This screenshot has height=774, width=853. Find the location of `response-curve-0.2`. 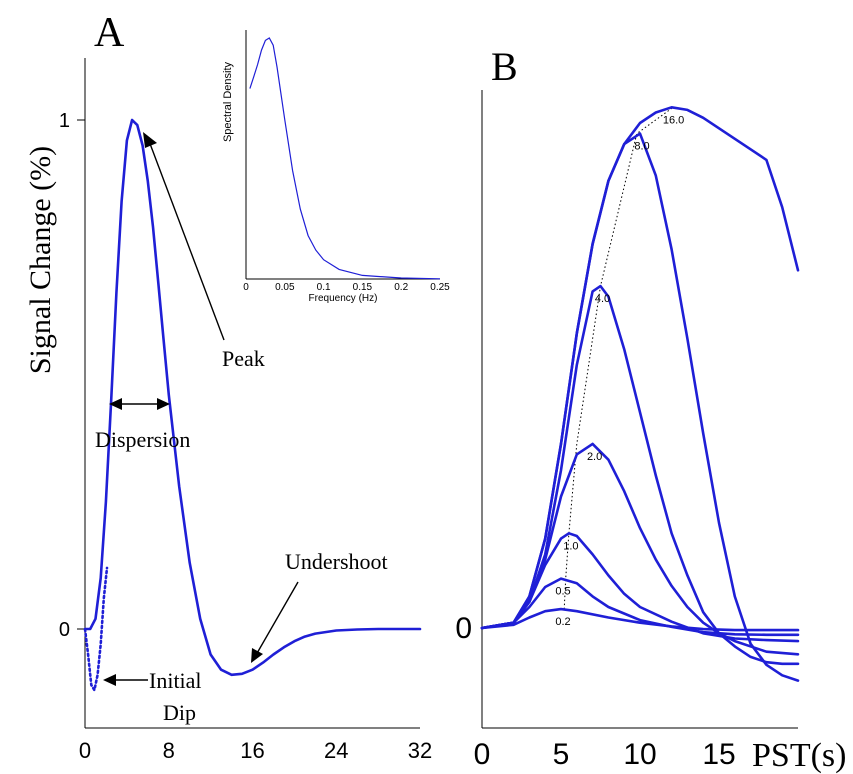

response-curve-0.2 is located at coordinates (640, 619).